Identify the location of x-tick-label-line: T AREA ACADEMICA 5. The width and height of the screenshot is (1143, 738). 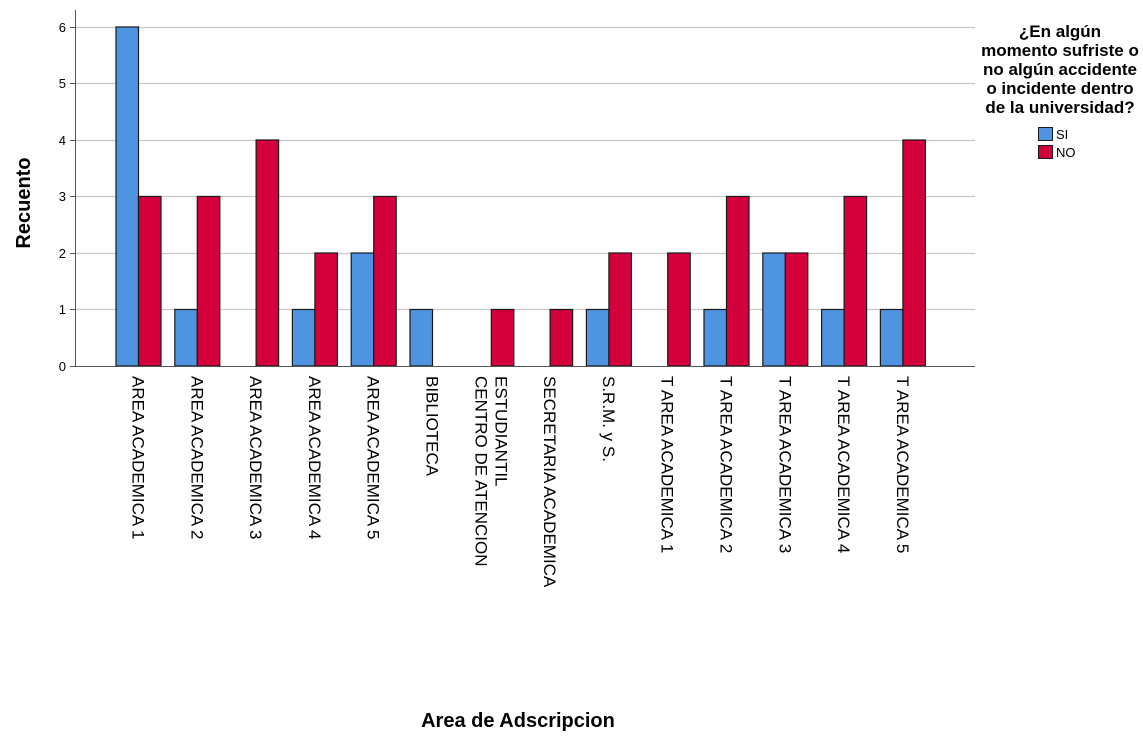
(902, 464).